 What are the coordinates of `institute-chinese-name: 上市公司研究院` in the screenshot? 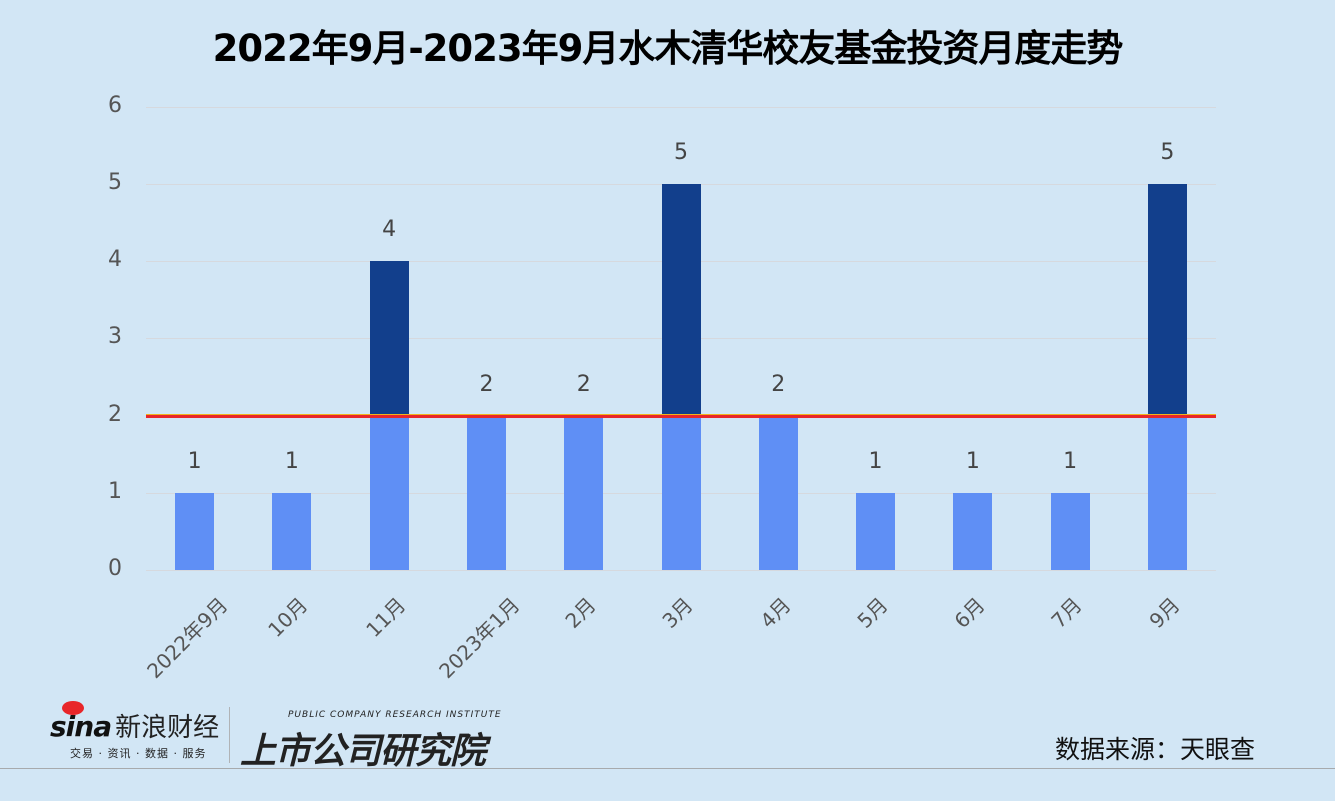 It's located at (363, 751).